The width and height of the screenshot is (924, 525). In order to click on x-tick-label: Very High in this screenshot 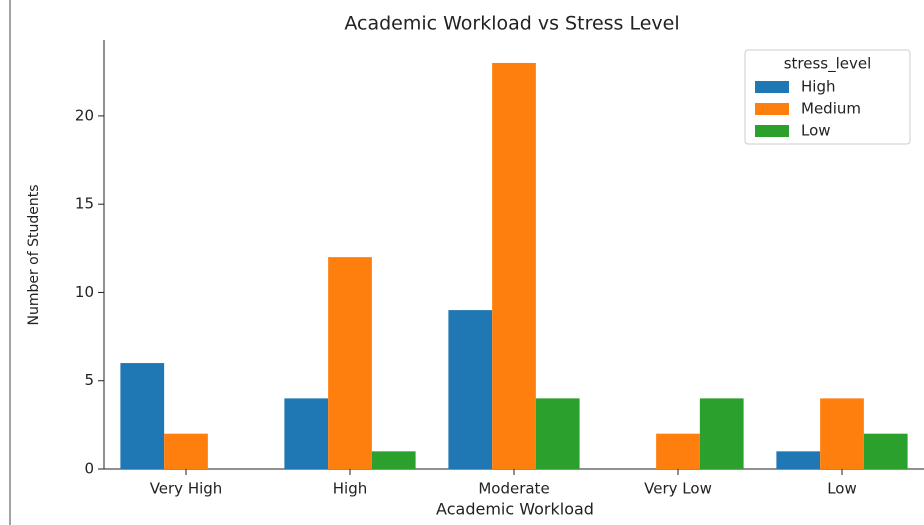, I will do `click(186, 489)`.